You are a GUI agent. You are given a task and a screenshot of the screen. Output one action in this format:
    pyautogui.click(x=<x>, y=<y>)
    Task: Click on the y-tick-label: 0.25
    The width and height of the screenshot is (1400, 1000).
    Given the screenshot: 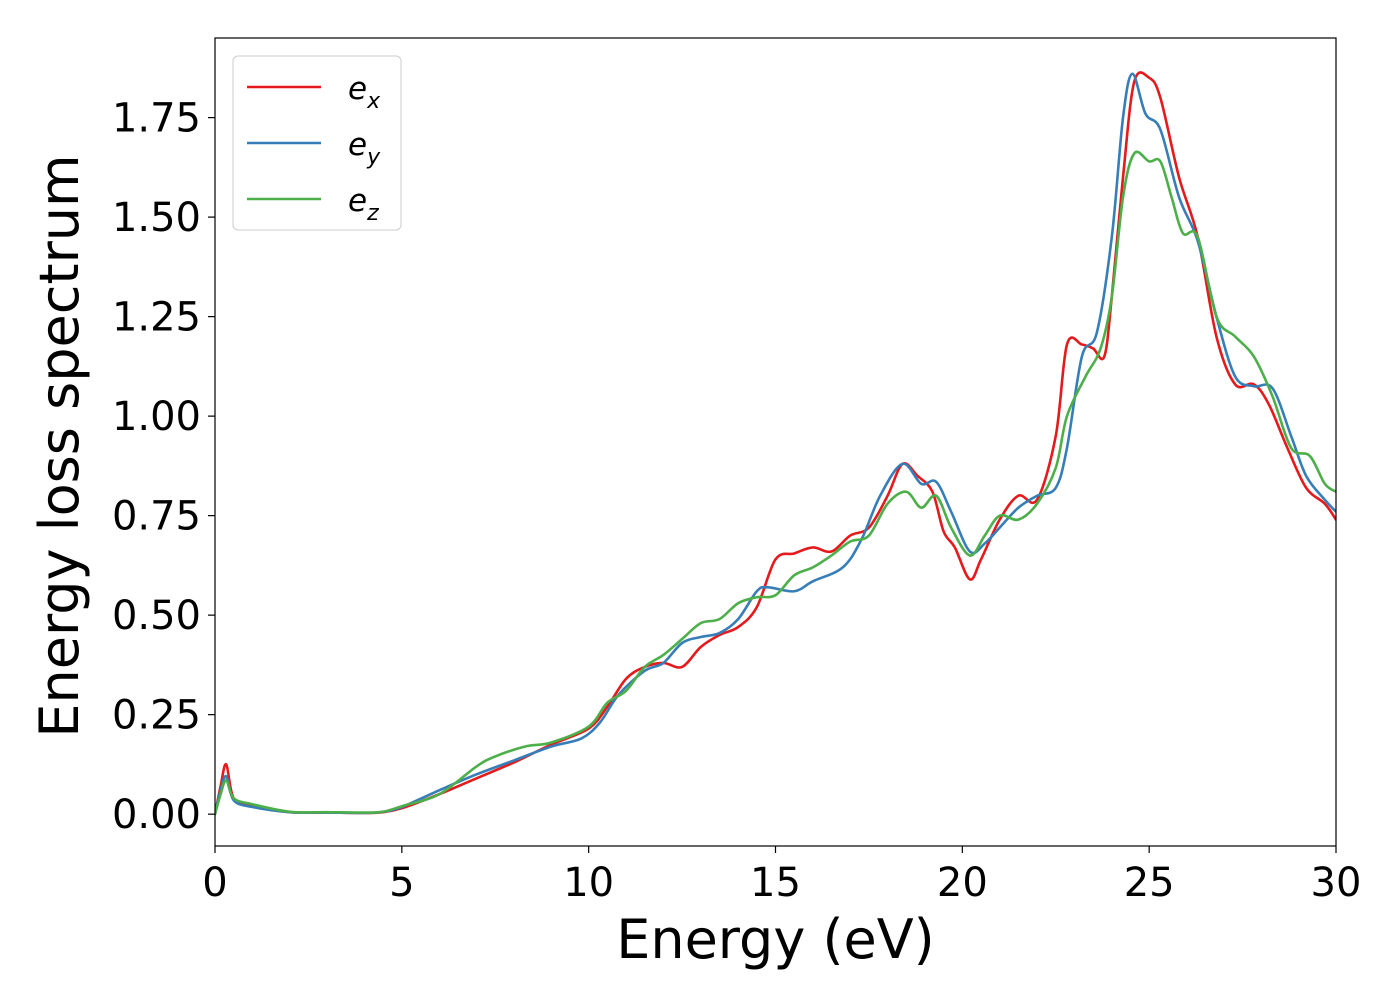 What is the action you would take?
    pyautogui.click(x=156, y=716)
    